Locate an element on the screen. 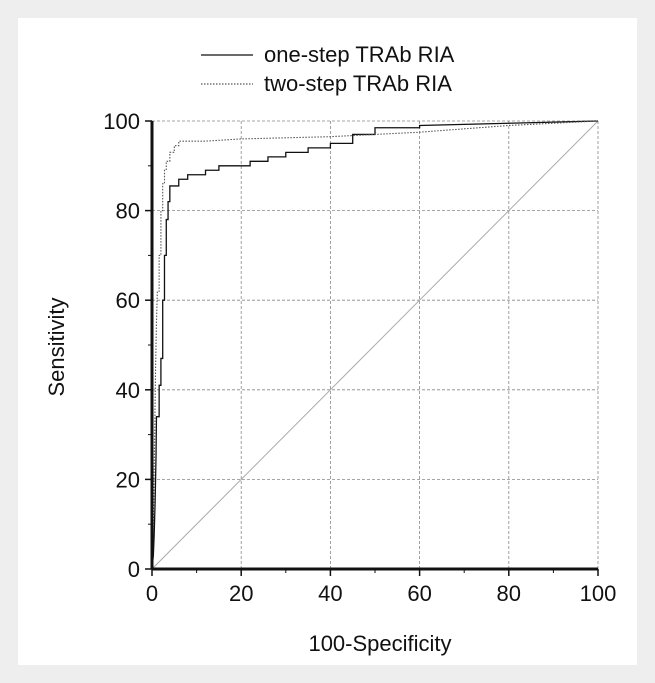  y-axis-title: Sensitivity is located at coordinates (56, 346).